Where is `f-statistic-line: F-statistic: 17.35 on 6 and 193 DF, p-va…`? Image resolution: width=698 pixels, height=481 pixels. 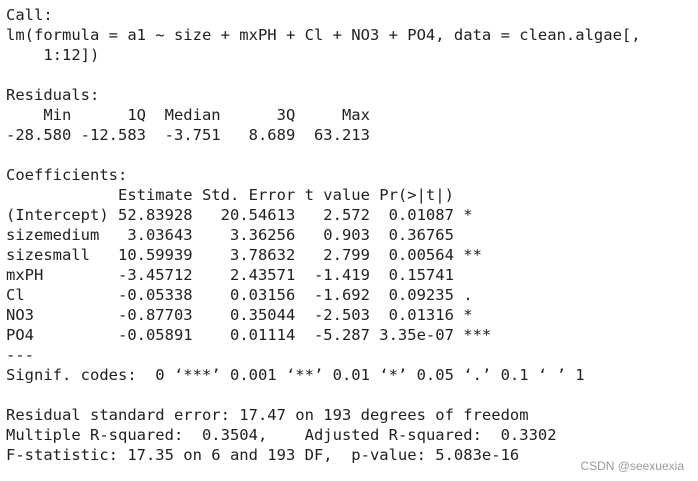
f-statistic-line: F-statistic: 17.35 on 6 and 193 DF, p-va… is located at coordinates (263, 455).